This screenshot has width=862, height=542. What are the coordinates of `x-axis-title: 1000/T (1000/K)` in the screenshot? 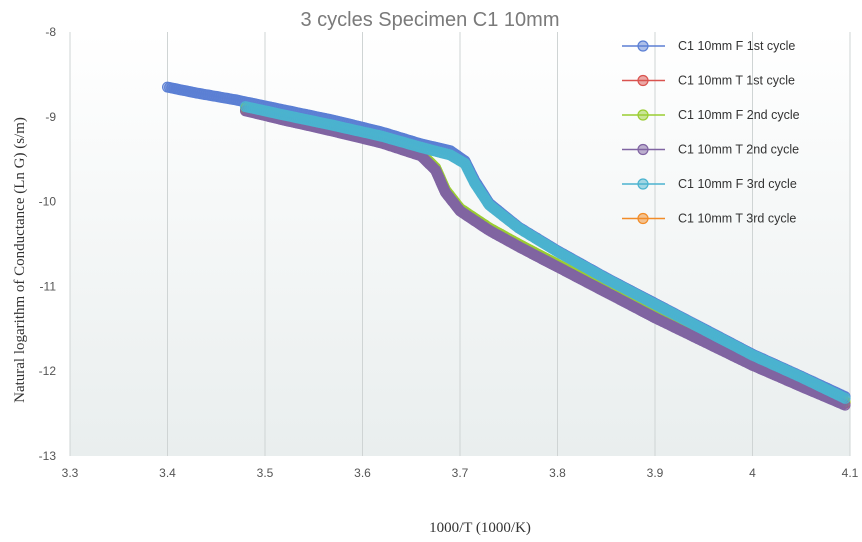 It's located at (480, 528).